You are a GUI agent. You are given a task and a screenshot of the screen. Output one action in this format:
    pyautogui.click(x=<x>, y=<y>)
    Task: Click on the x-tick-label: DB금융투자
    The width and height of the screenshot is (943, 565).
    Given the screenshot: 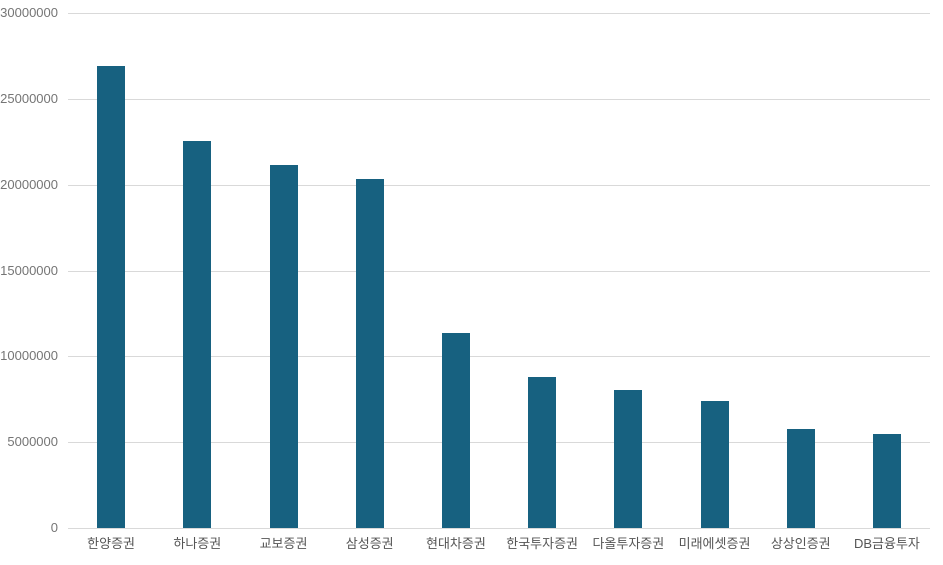 What is the action you would take?
    pyautogui.click(x=886, y=543)
    